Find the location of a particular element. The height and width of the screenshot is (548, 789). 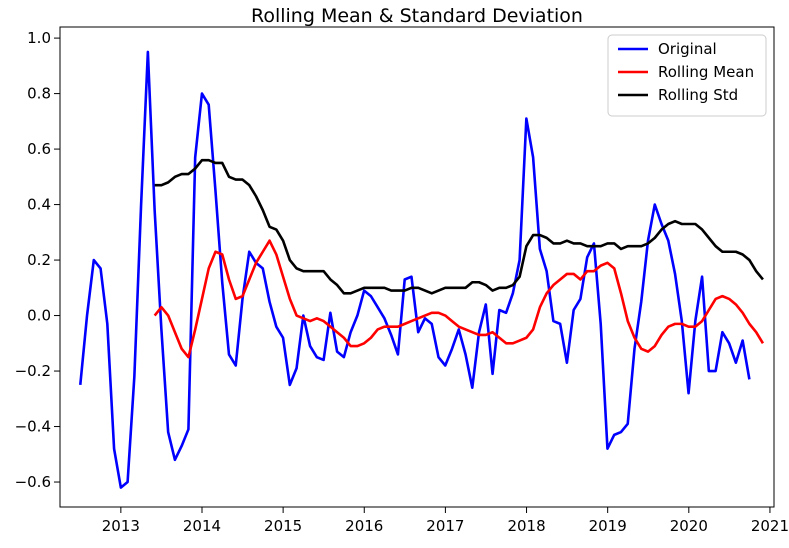

y-tick-label: −0.4 is located at coordinates (33, 427).